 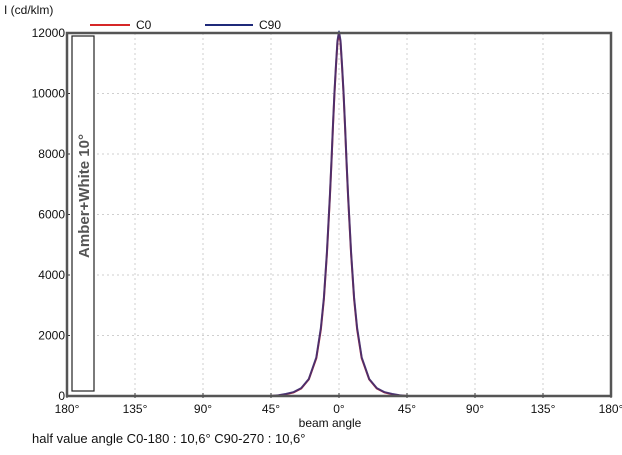 What do you see at coordinates (49, 33) in the screenshot?
I see `y-tick-label: 12000` at bounding box center [49, 33].